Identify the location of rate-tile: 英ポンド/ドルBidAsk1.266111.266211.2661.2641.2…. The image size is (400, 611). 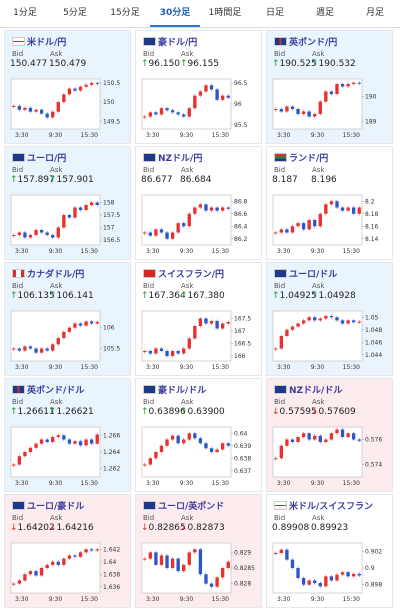
(67, 435).